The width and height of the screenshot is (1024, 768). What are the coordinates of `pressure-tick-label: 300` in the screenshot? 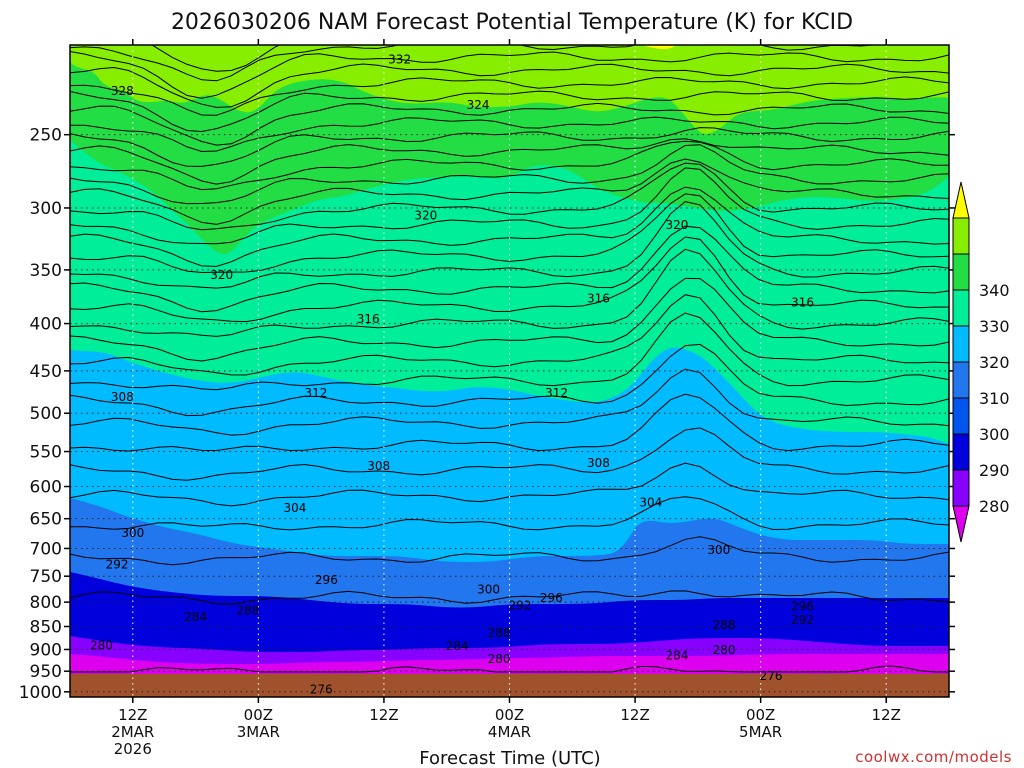 It's located at (46, 209).